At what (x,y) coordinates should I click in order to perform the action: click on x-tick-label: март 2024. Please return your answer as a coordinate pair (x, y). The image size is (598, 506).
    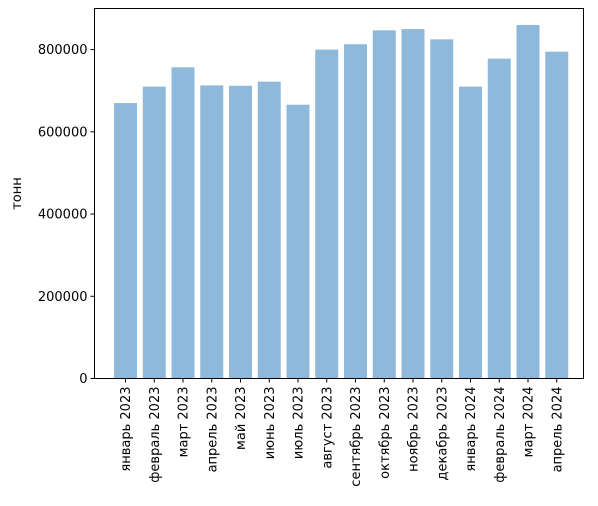
    Looking at the image, I should click on (529, 422).